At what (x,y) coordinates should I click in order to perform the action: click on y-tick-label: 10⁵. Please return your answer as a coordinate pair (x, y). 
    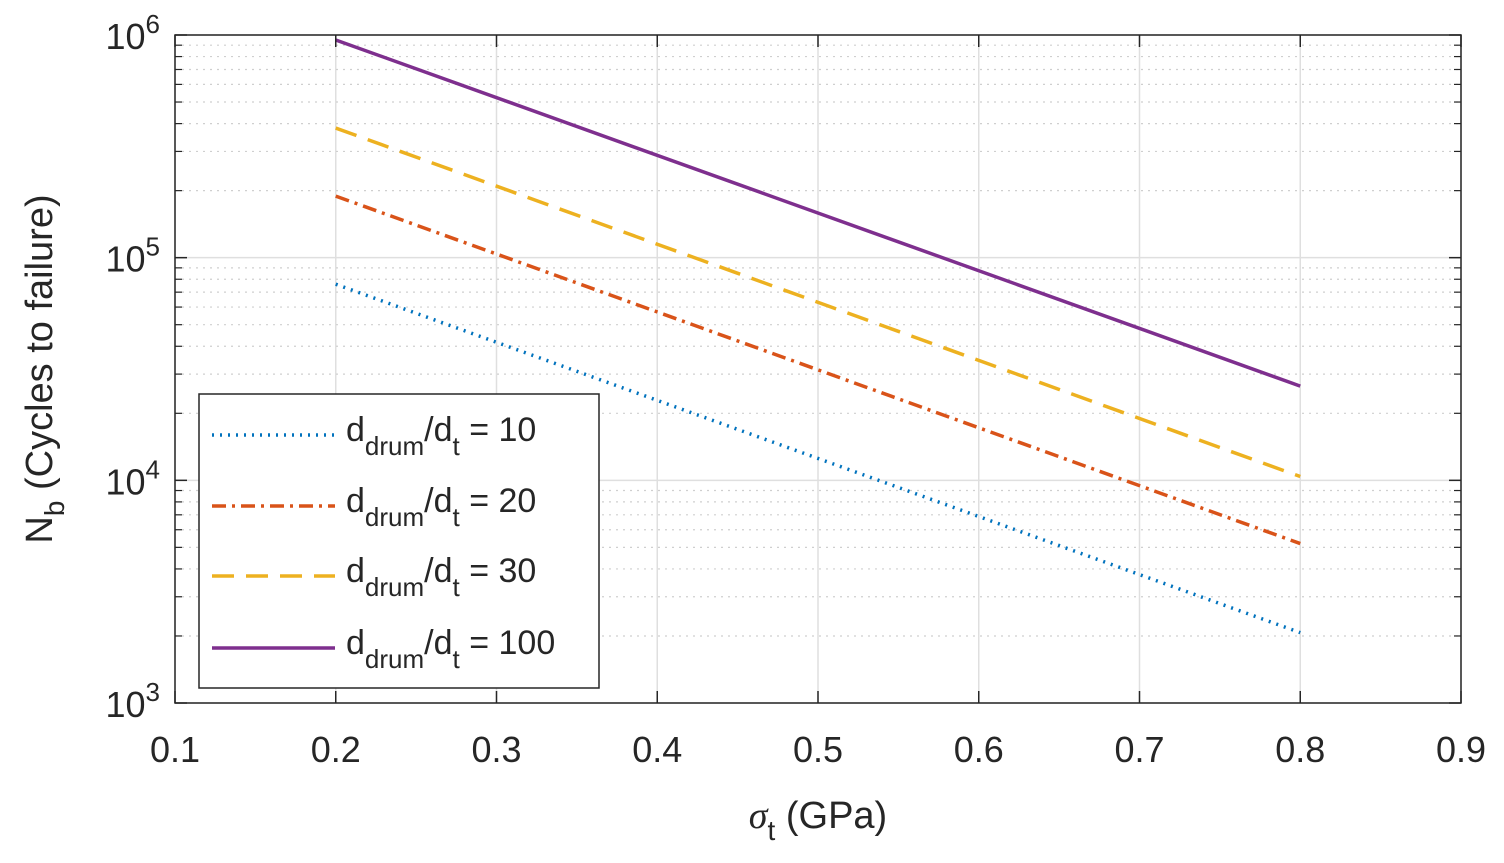
    Looking at the image, I should click on (132, 256).